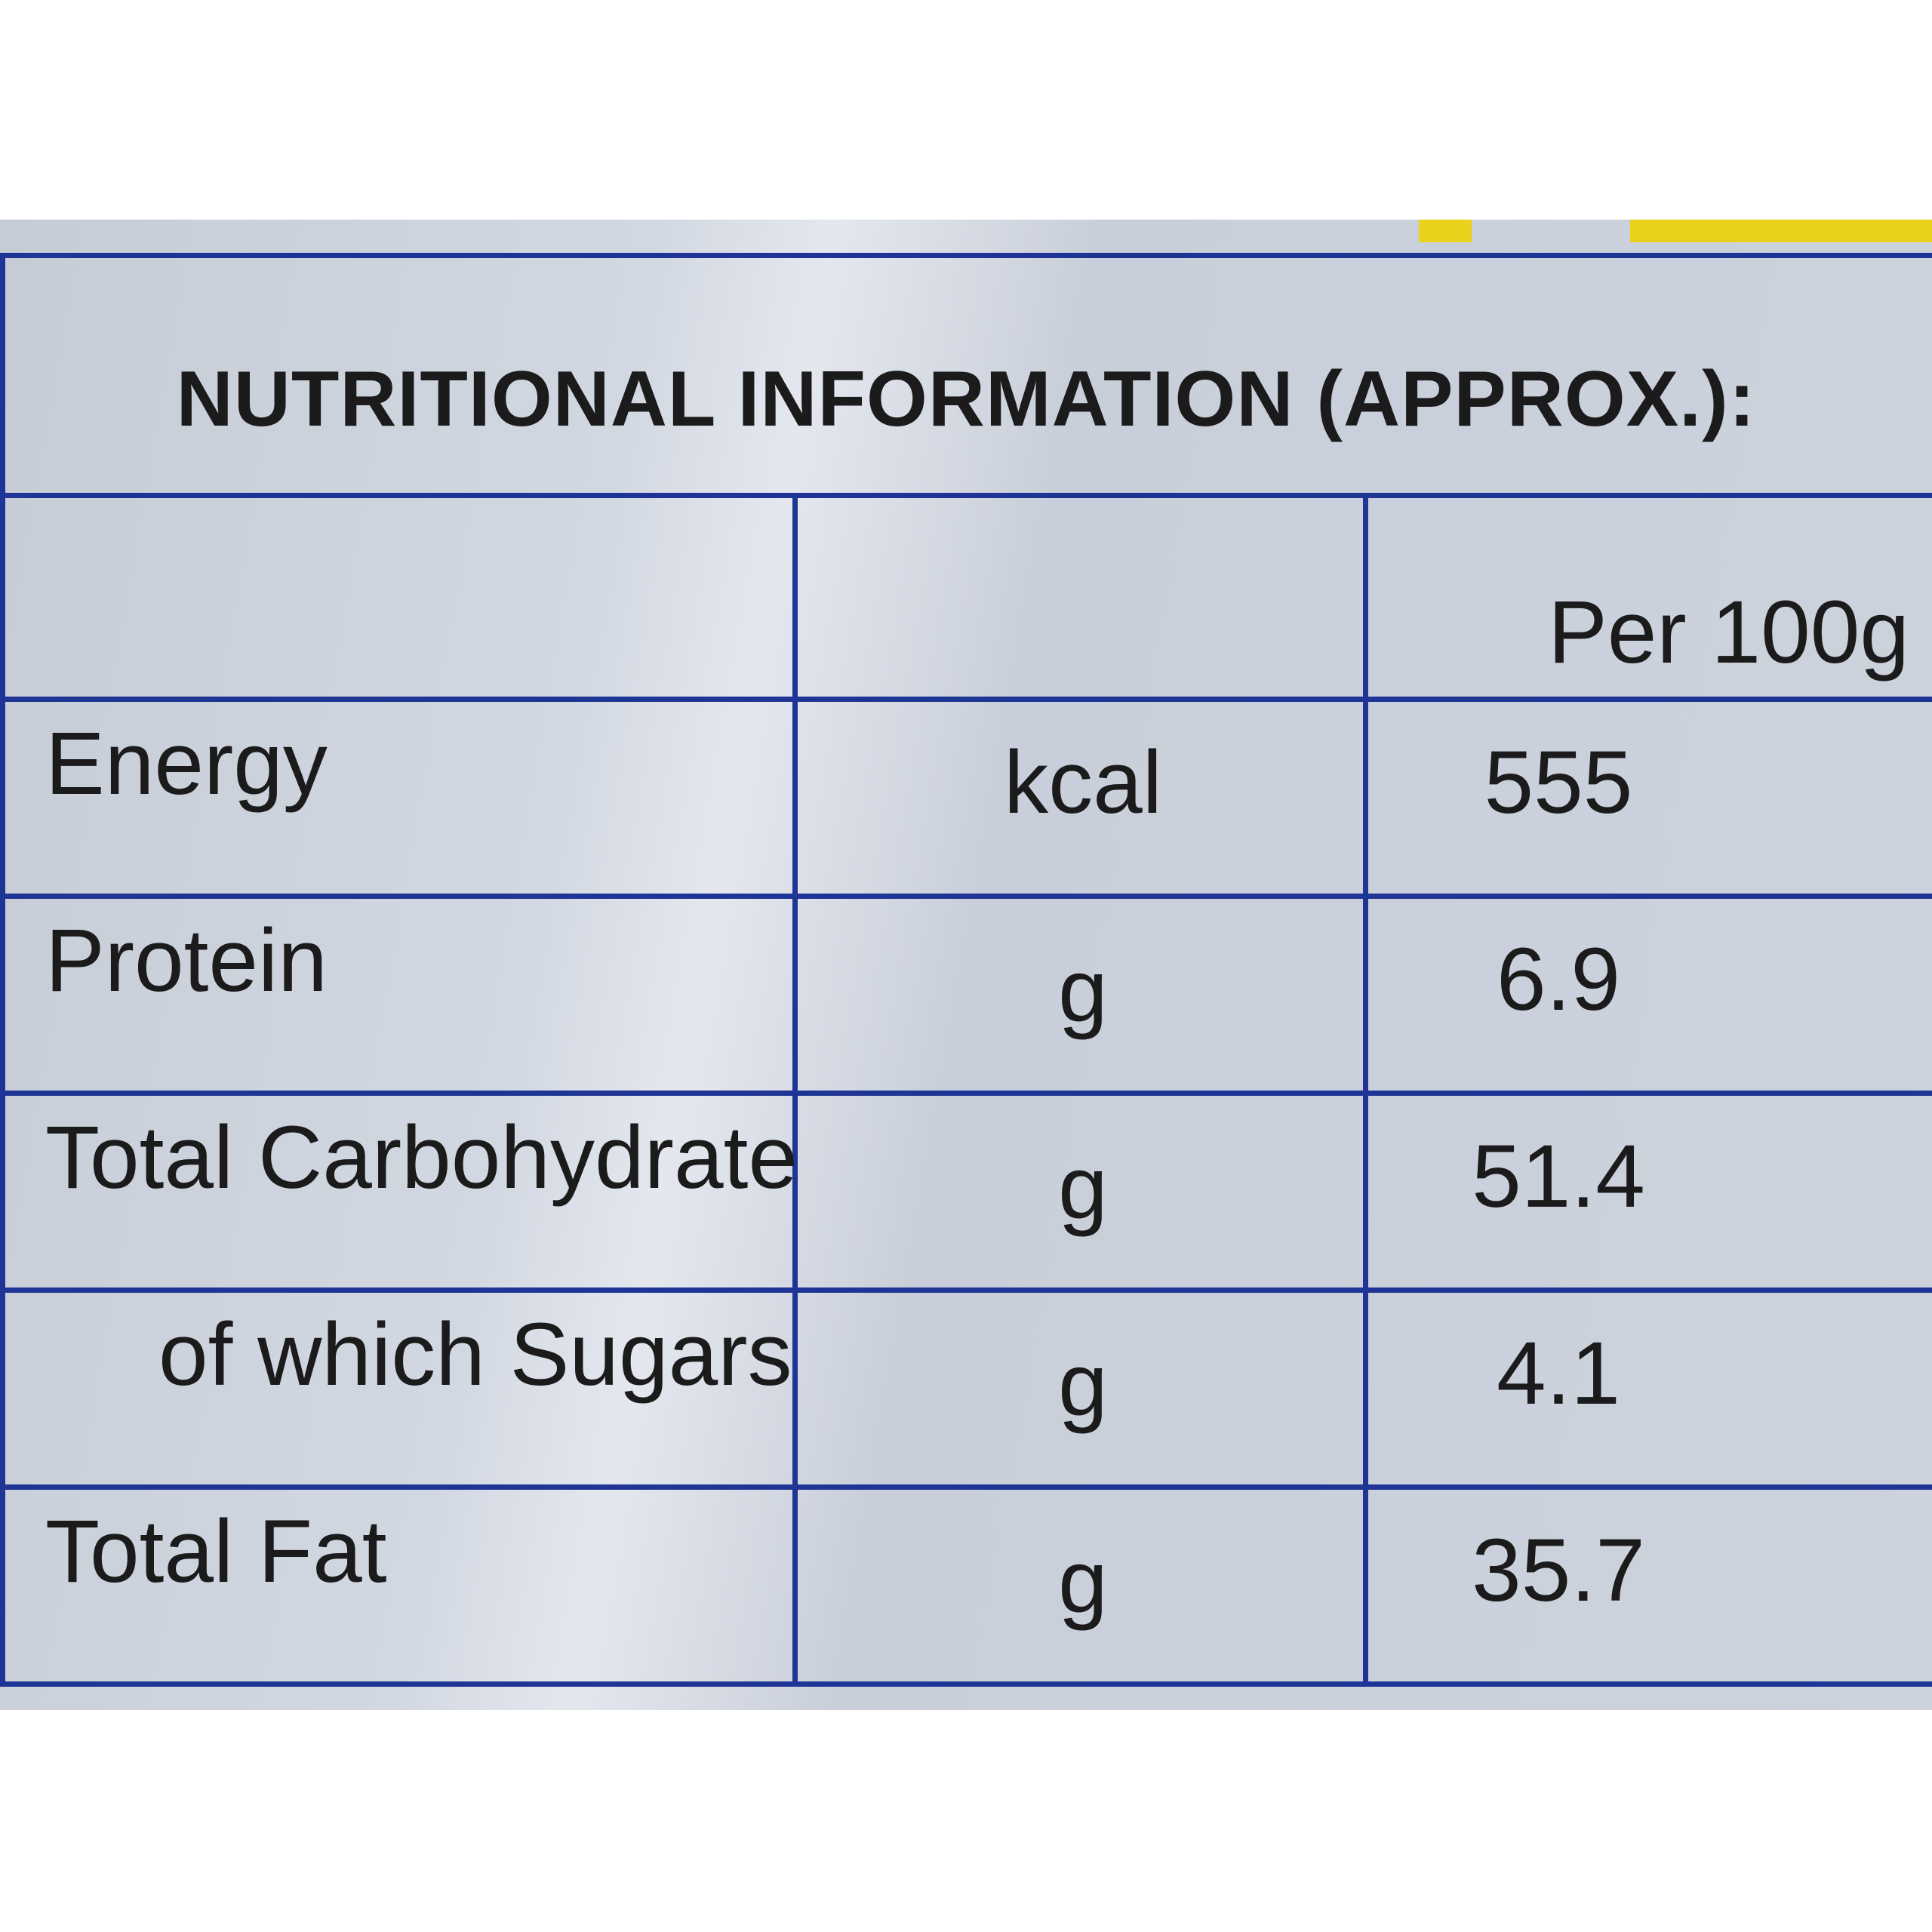 Image resolution: width=1932 pixels, height=1932 pixels. Describe the element at coordinates (1558, 782) in the screenshot. I see `amount: 555` at that location.